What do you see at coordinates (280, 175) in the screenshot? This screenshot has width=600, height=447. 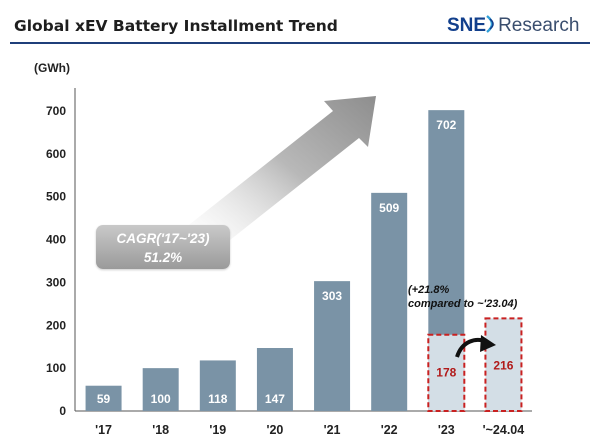 I see `growth-arrow` at bounding box center [280, 175].